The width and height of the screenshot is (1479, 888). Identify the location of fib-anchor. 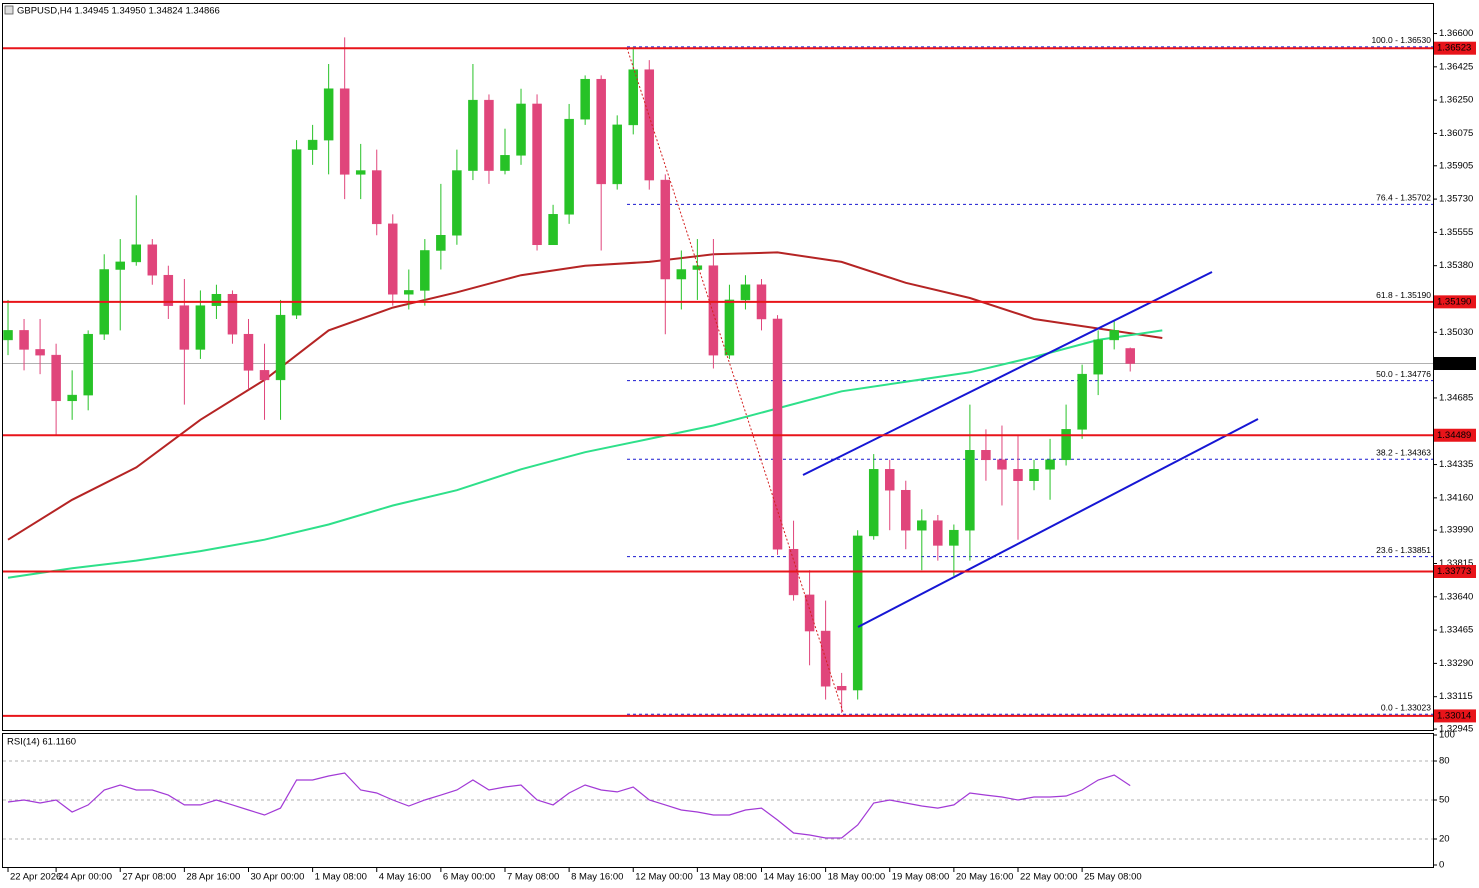
(735, 380).